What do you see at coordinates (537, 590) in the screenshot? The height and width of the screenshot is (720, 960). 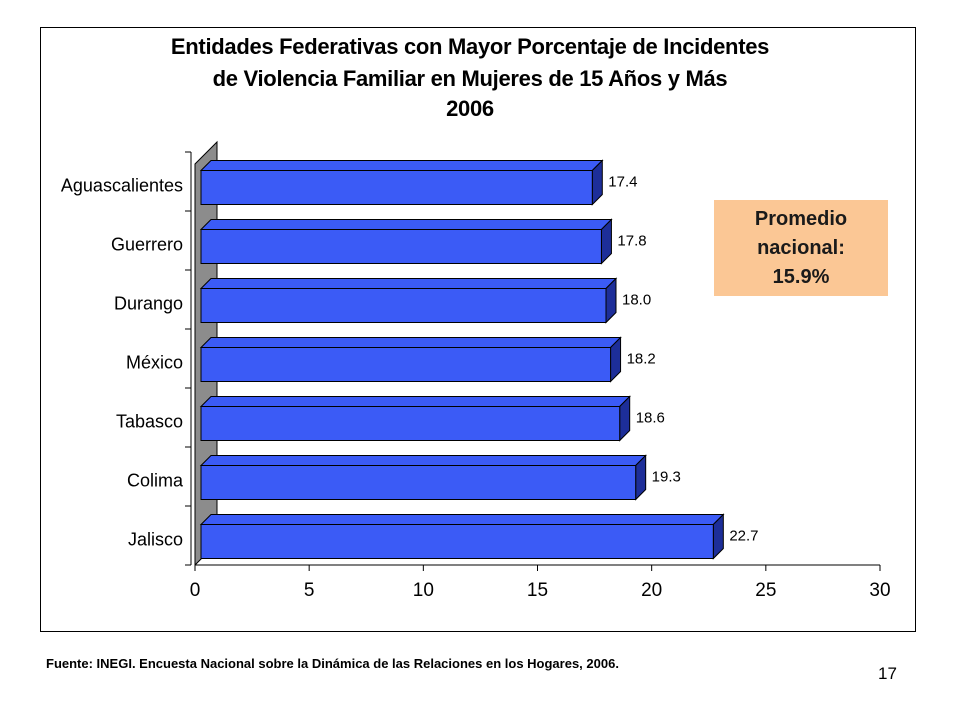 I see `value-tick-label: 15` at bounding box center [537, 590].